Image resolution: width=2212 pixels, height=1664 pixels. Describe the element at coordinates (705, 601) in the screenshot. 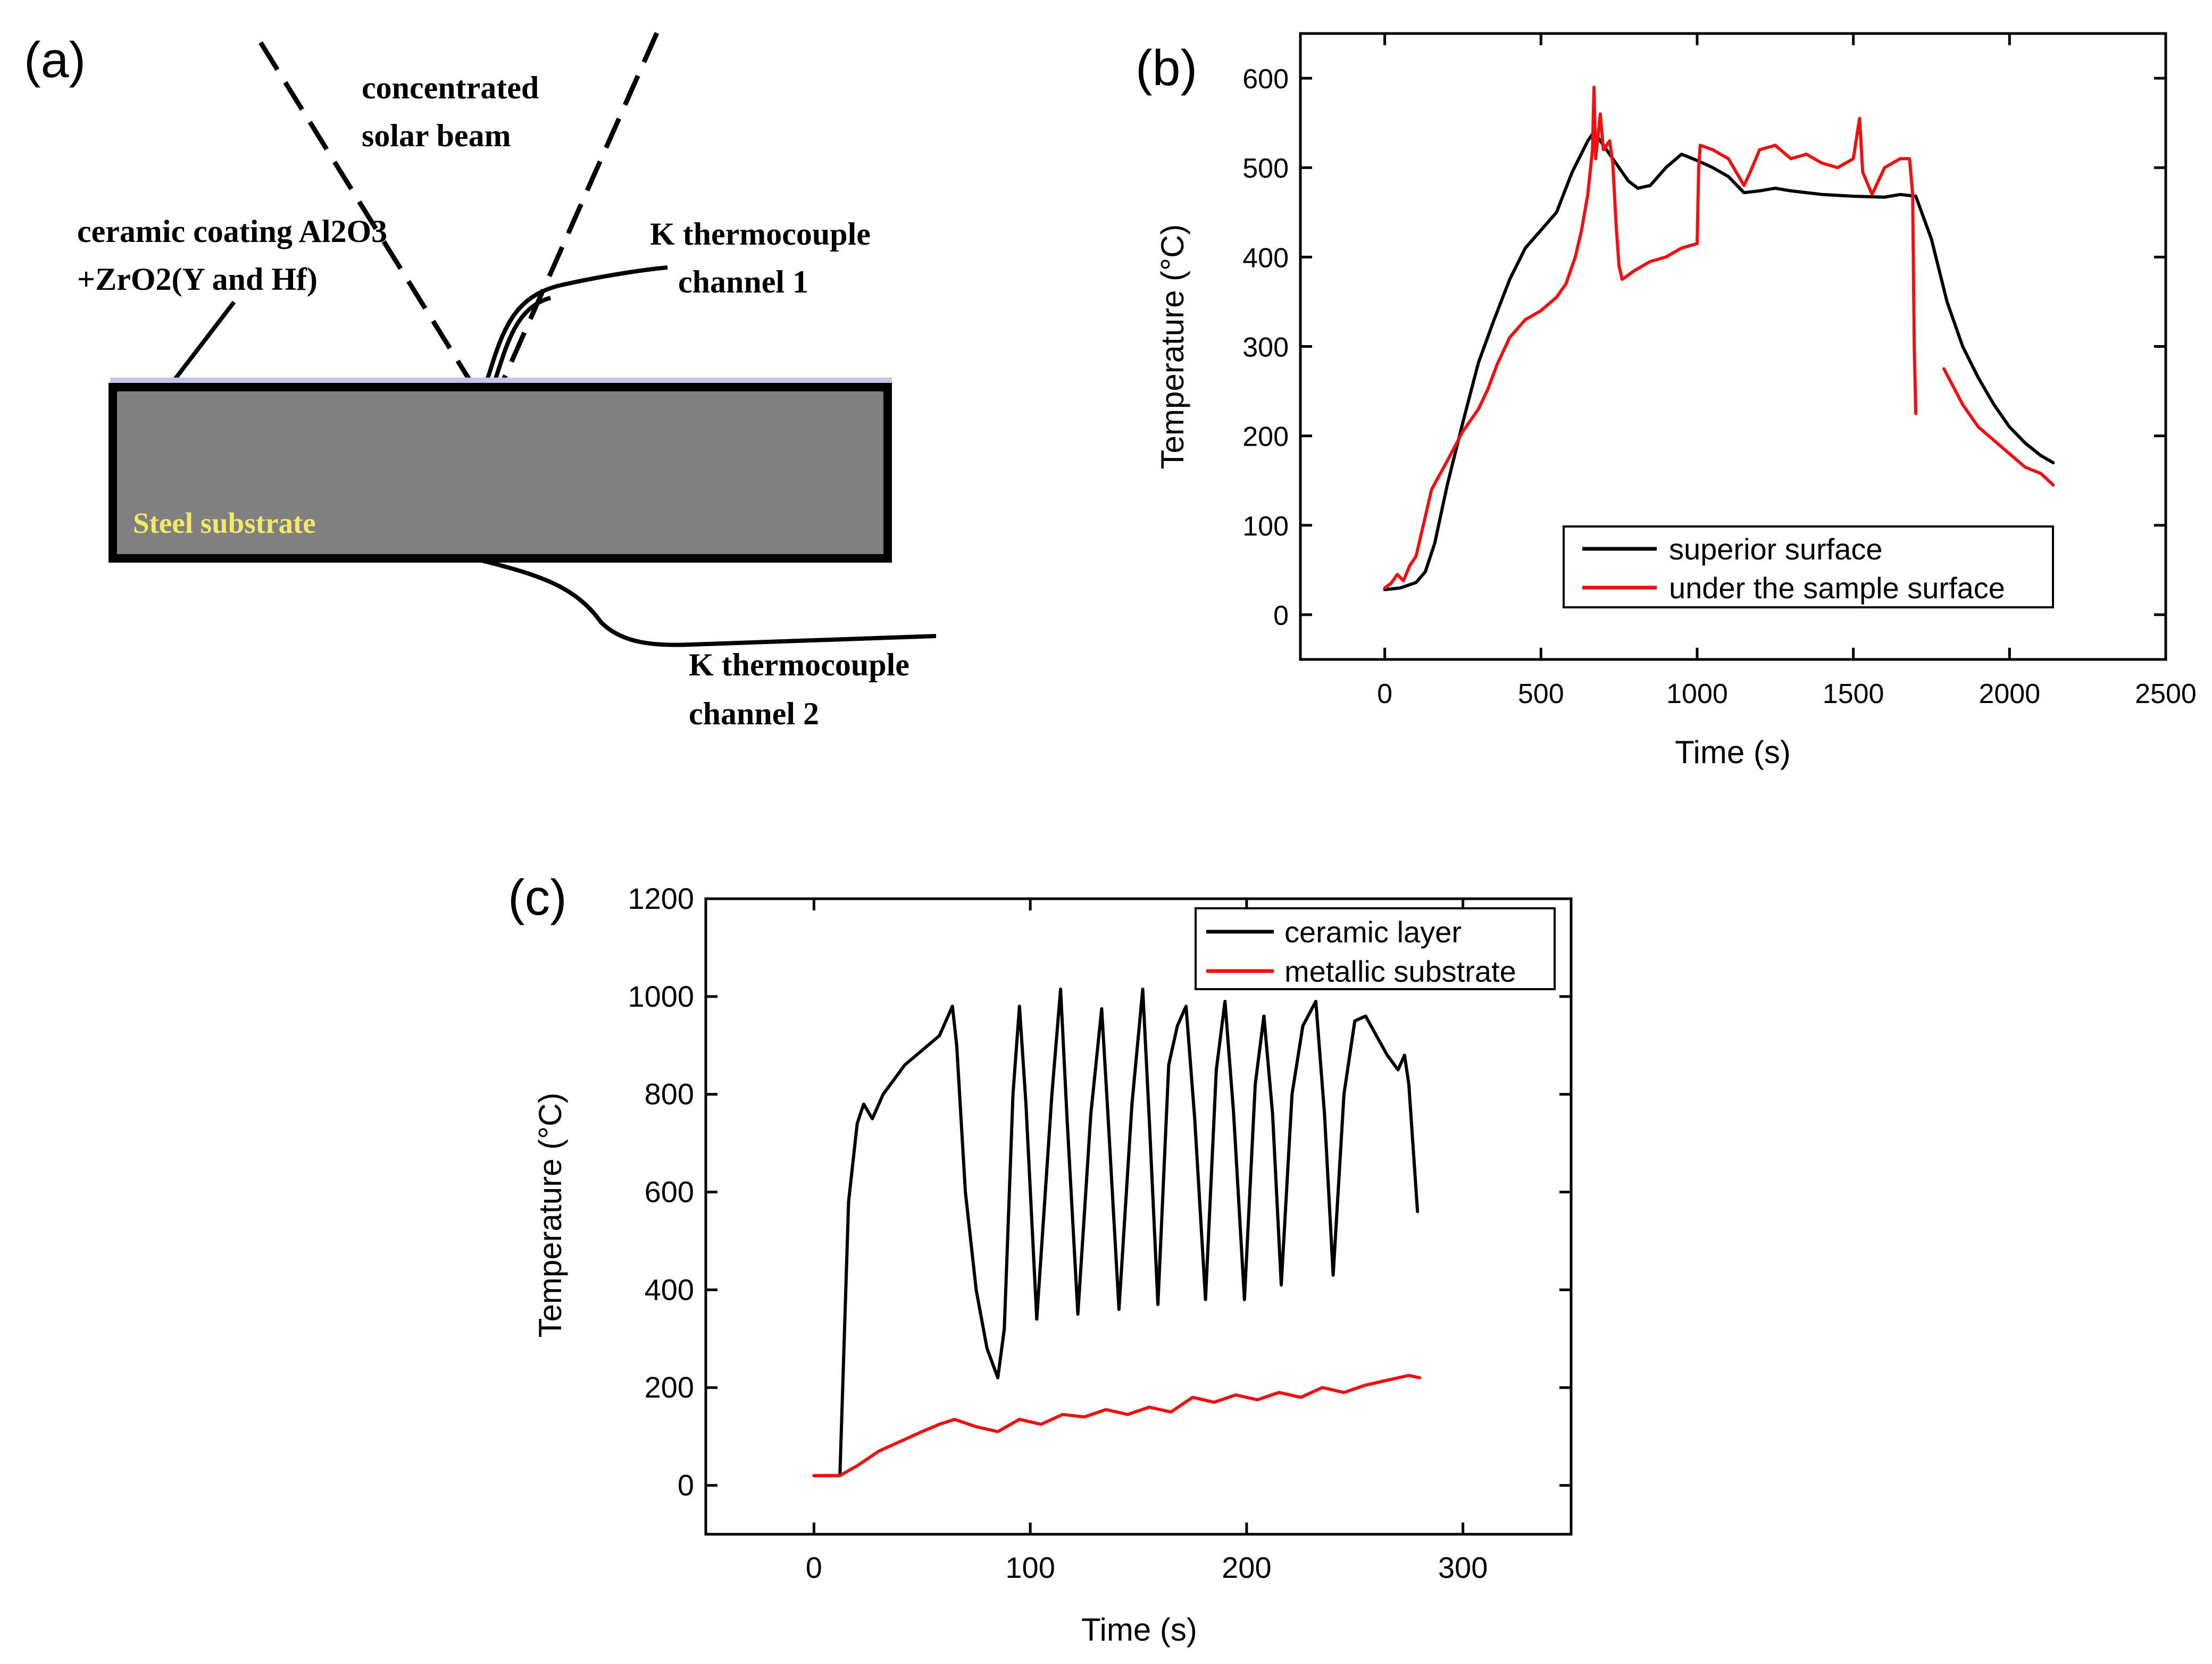

I see `tc2-wire` at that location.